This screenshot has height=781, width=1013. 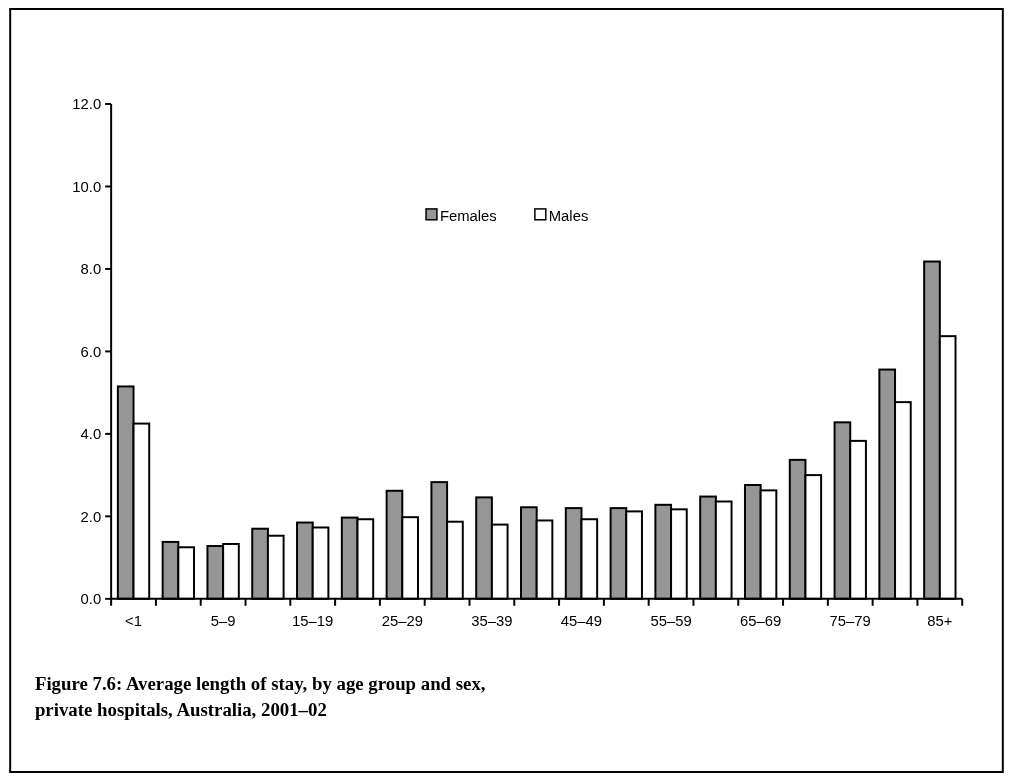 What do you see at coordinates (671, 620) in the screenshot?
I see `x-tick-label: 55–59` at bounding box center [671, 620].